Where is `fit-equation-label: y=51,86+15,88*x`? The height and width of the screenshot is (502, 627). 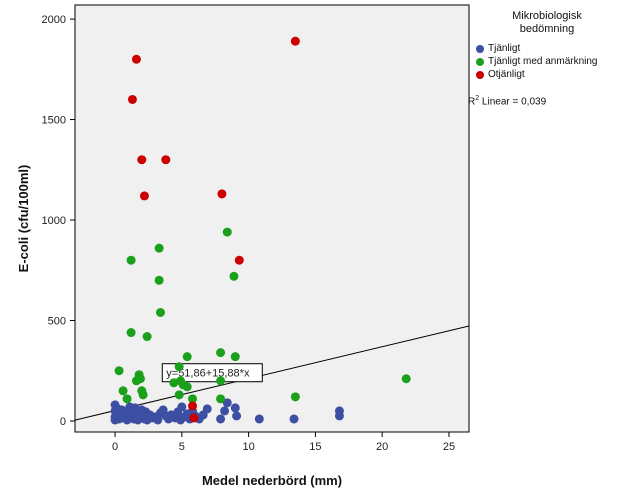 fit-equation-label: y=51,86+15,88*x is located at coordinates (208, 374).